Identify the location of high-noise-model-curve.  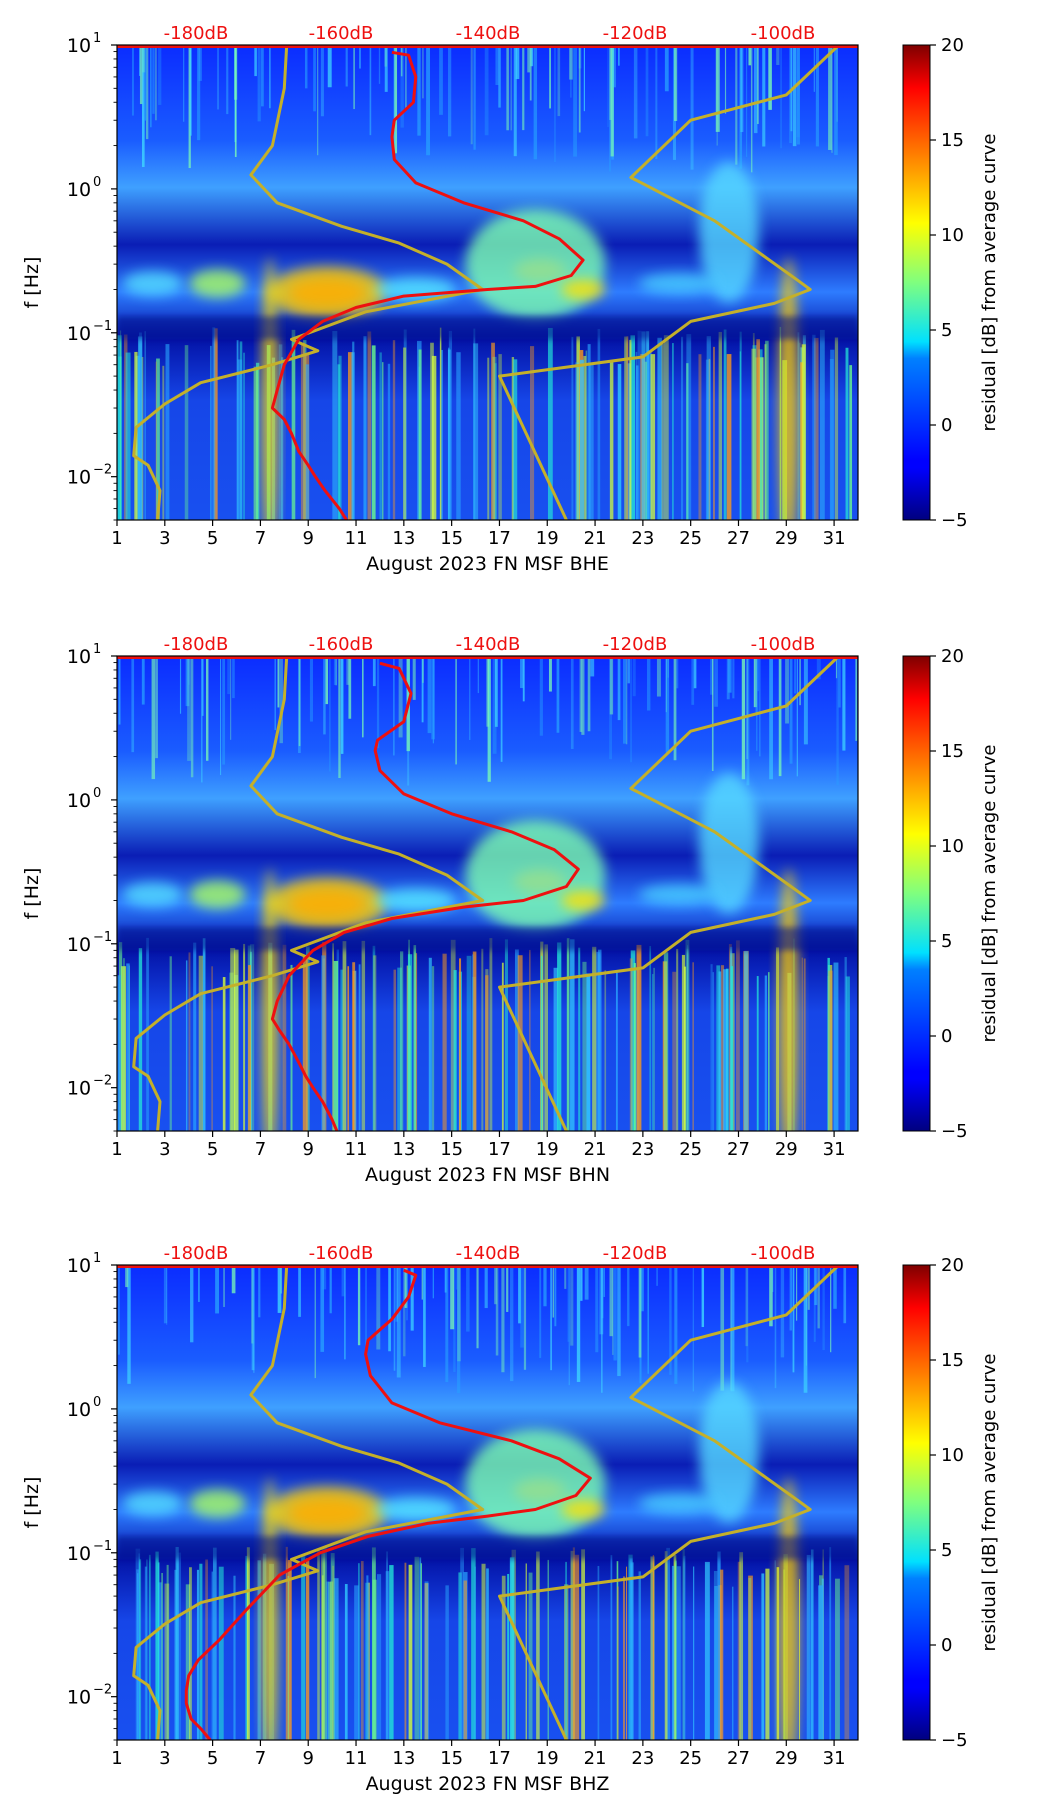
(669, 893).